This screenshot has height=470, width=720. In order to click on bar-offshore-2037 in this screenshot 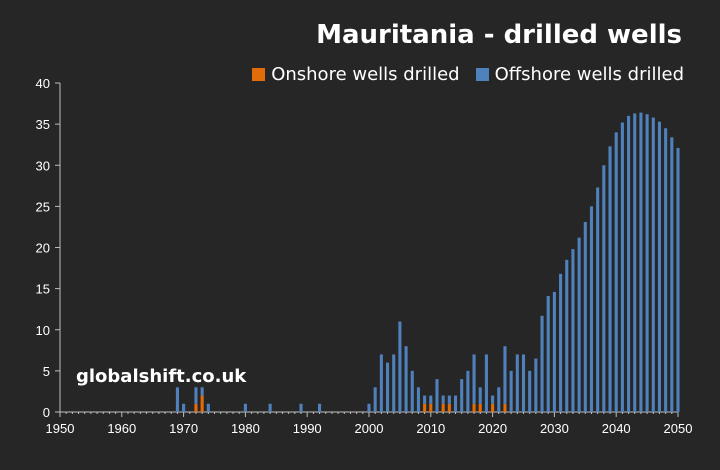, I will do `click(598, 299)`.